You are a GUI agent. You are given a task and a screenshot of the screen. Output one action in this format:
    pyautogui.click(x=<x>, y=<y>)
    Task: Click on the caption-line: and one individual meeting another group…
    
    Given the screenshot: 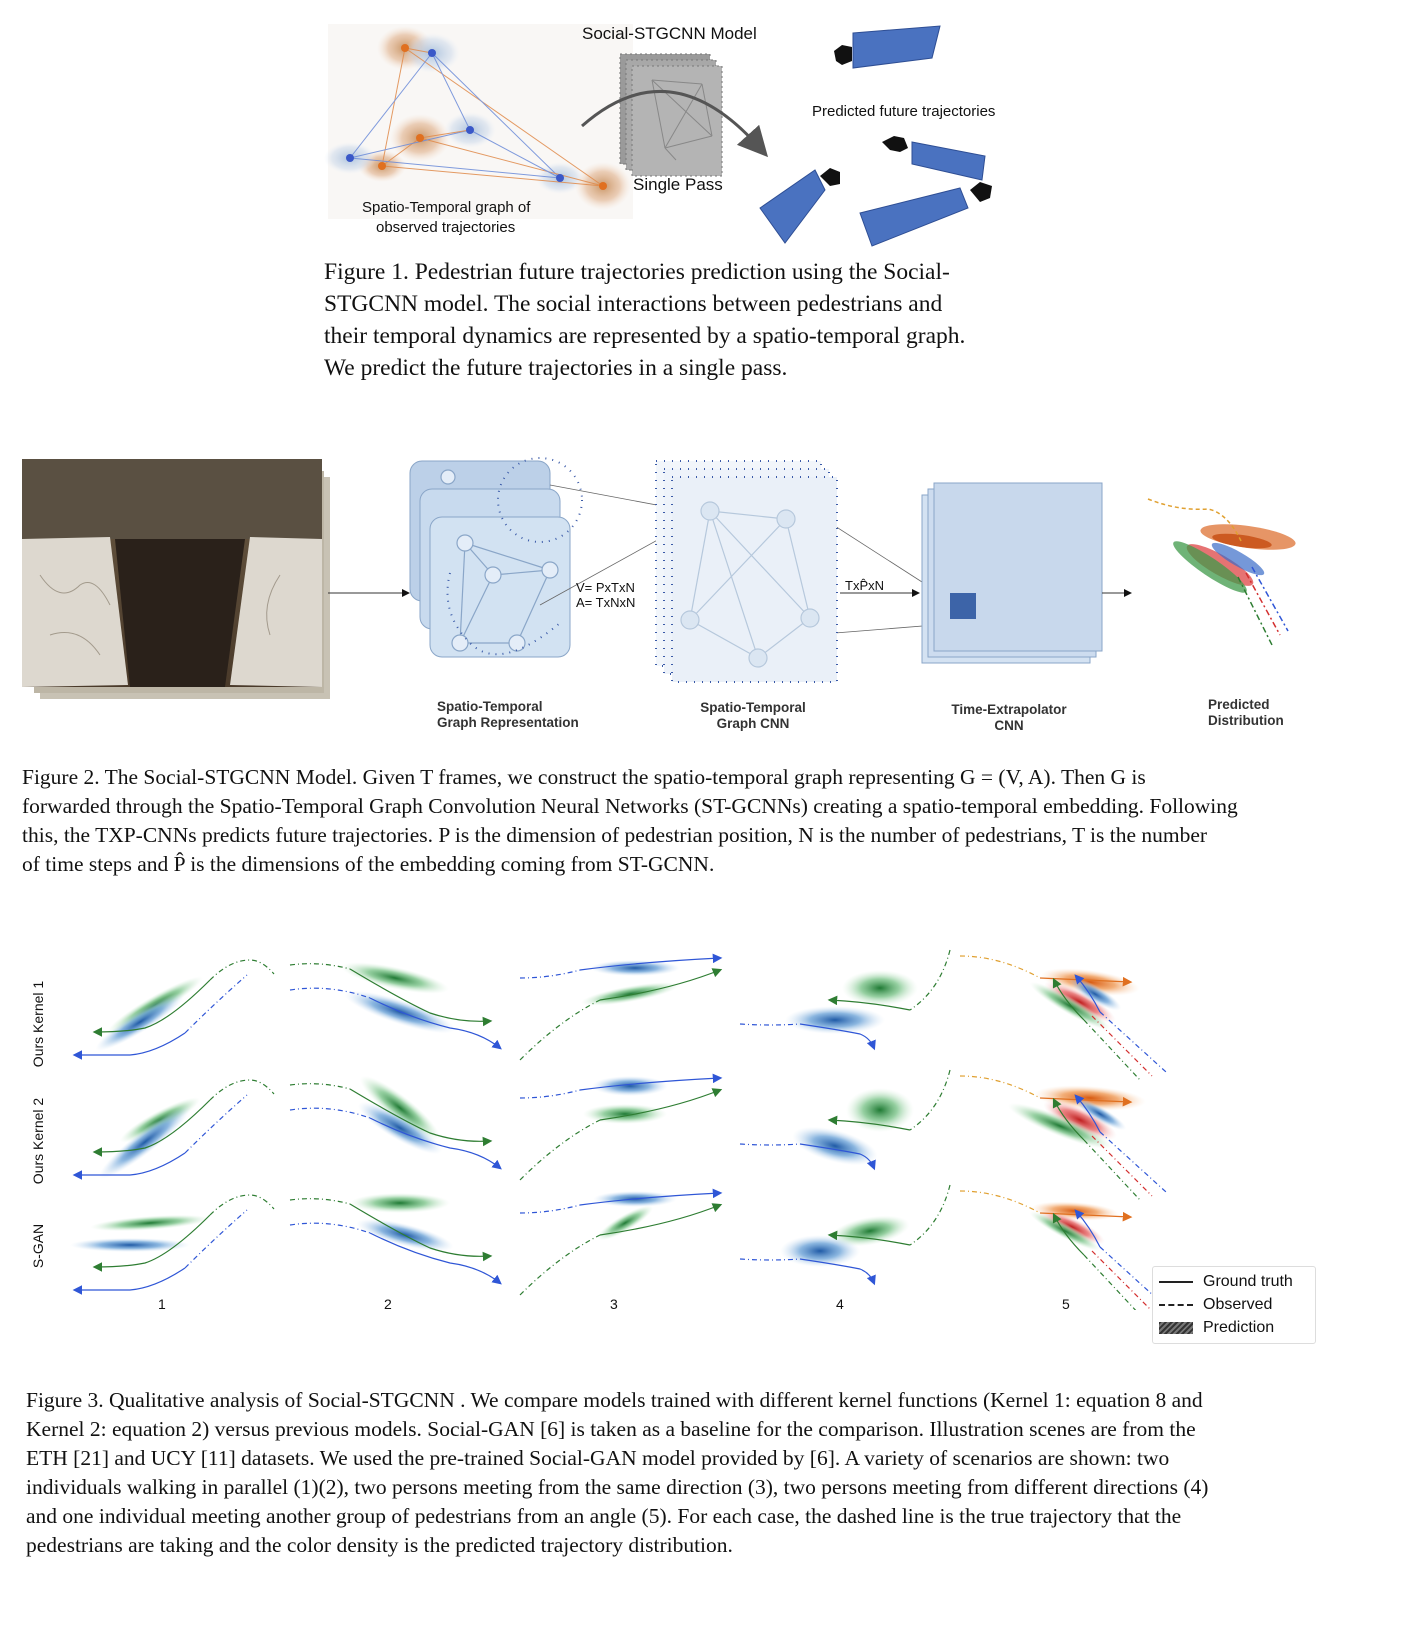 What is the action you would take?
    pyautogui.click(x=604, y=1516)
    